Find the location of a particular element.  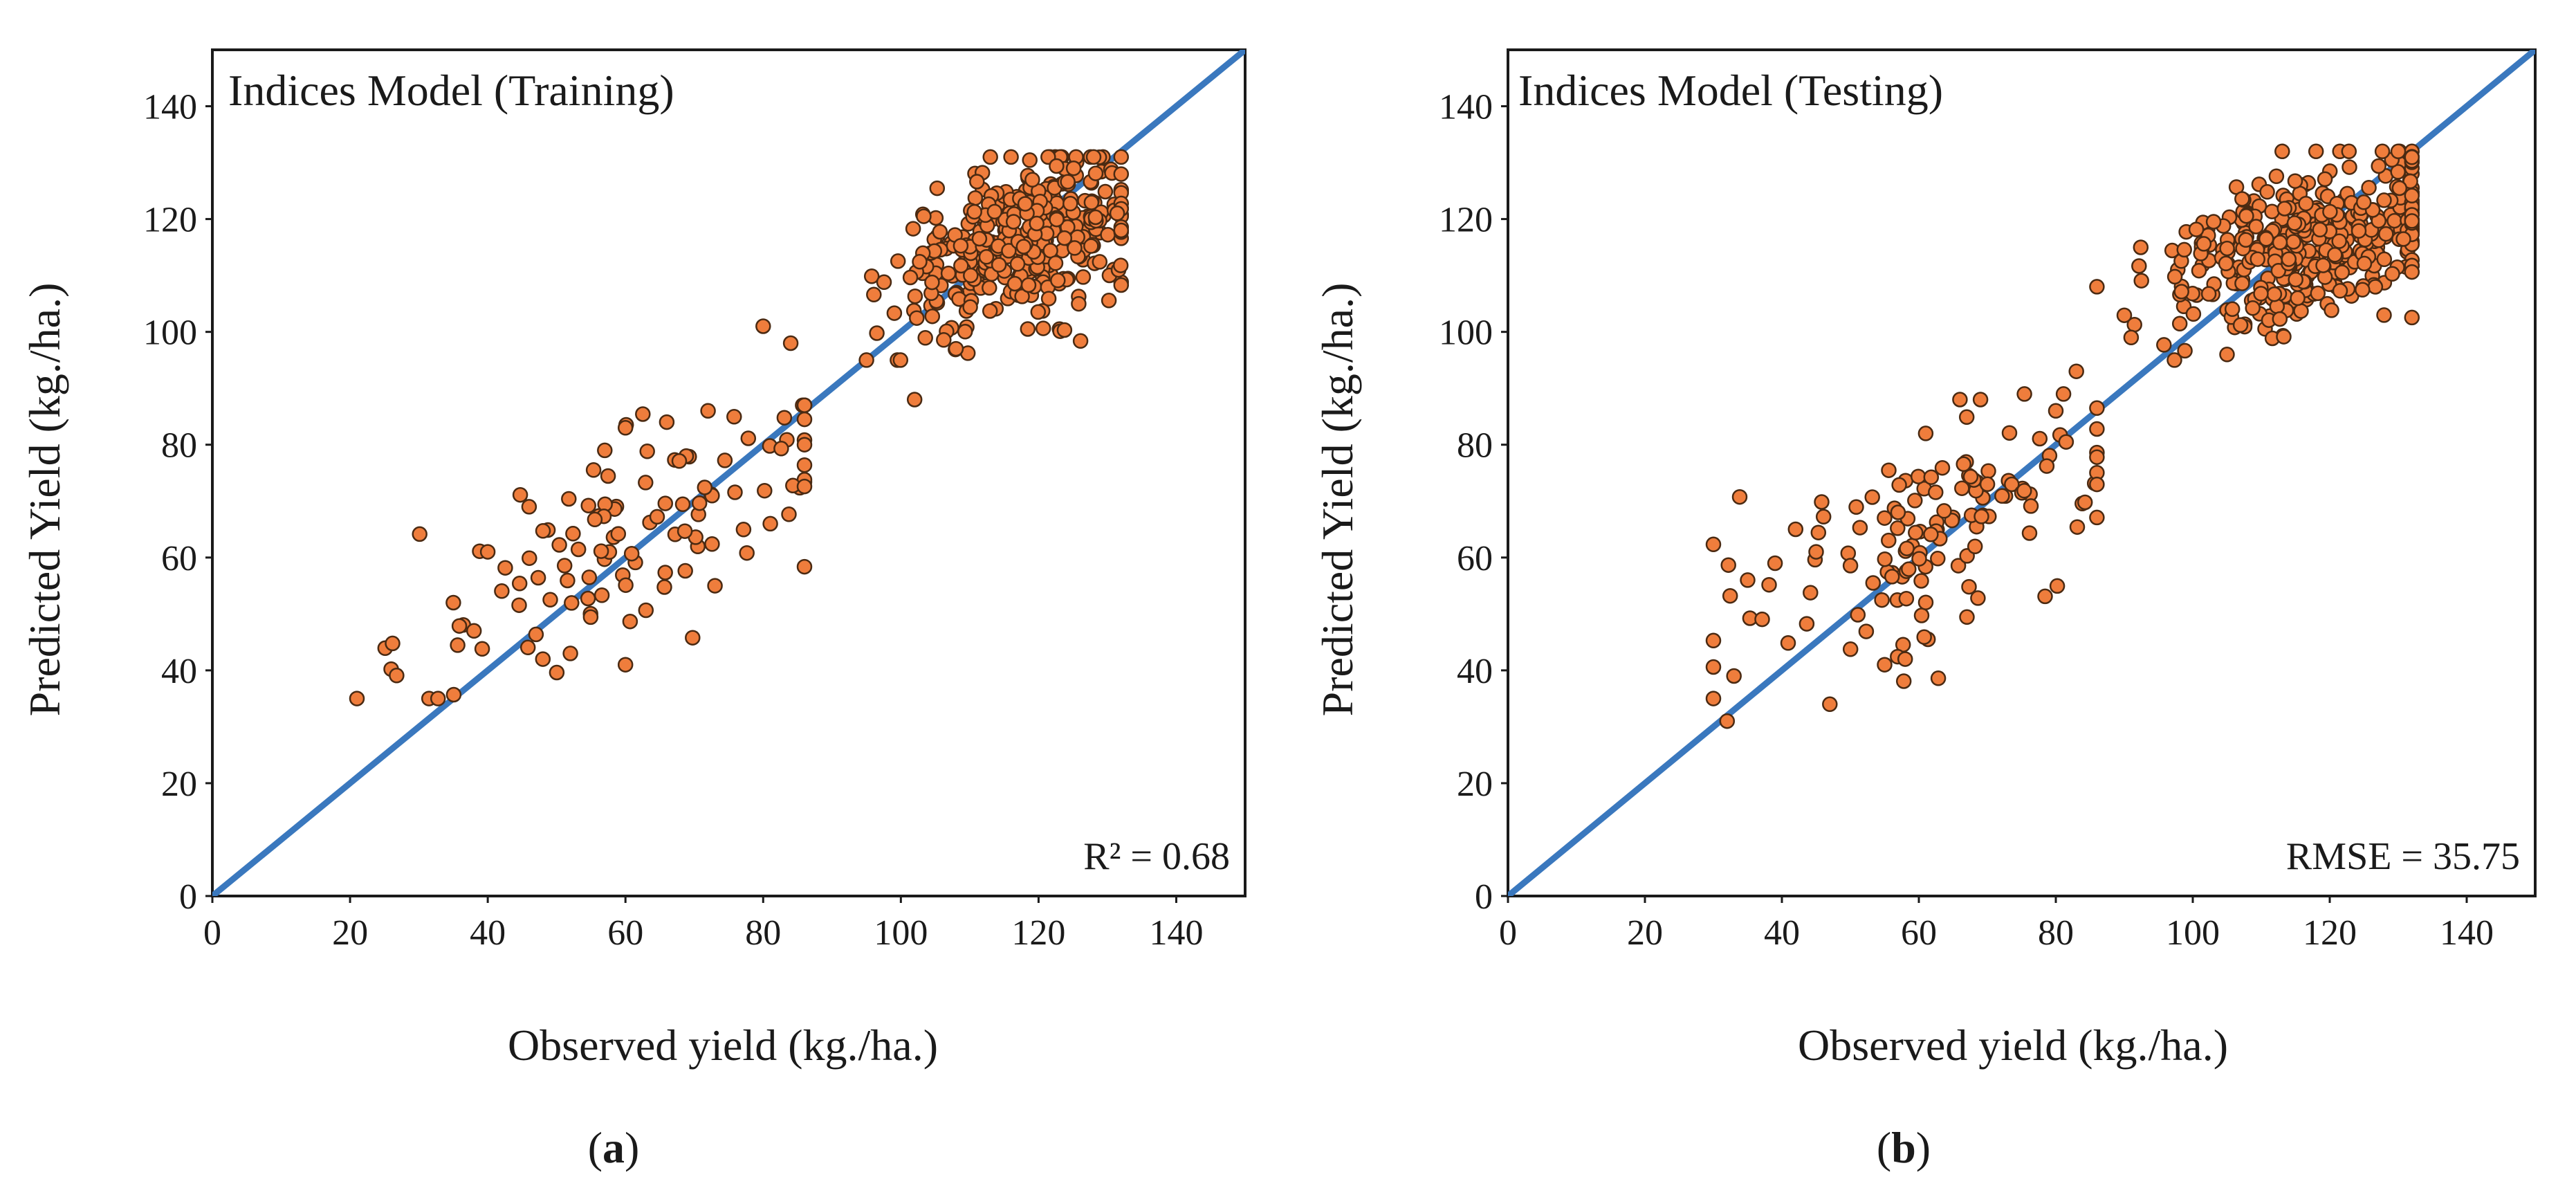

x-tick-label-a: 140 is located at coordinates (1176, 933).